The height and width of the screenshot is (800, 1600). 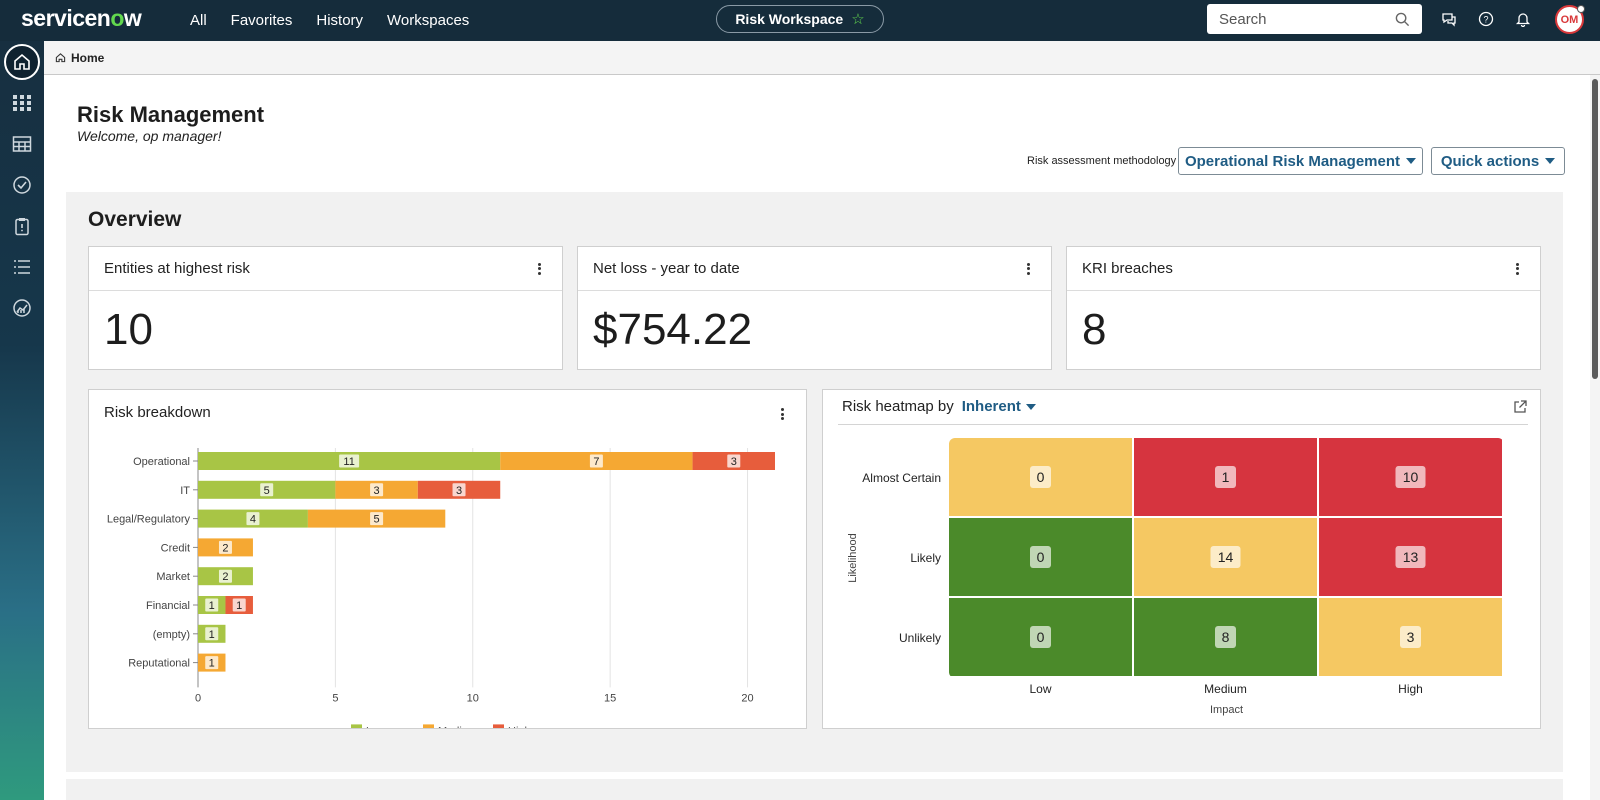 What do you see at coordinates (135, 219) in the screenshot?
I see `overview-title: Overview` at bounding box center [135, 219].